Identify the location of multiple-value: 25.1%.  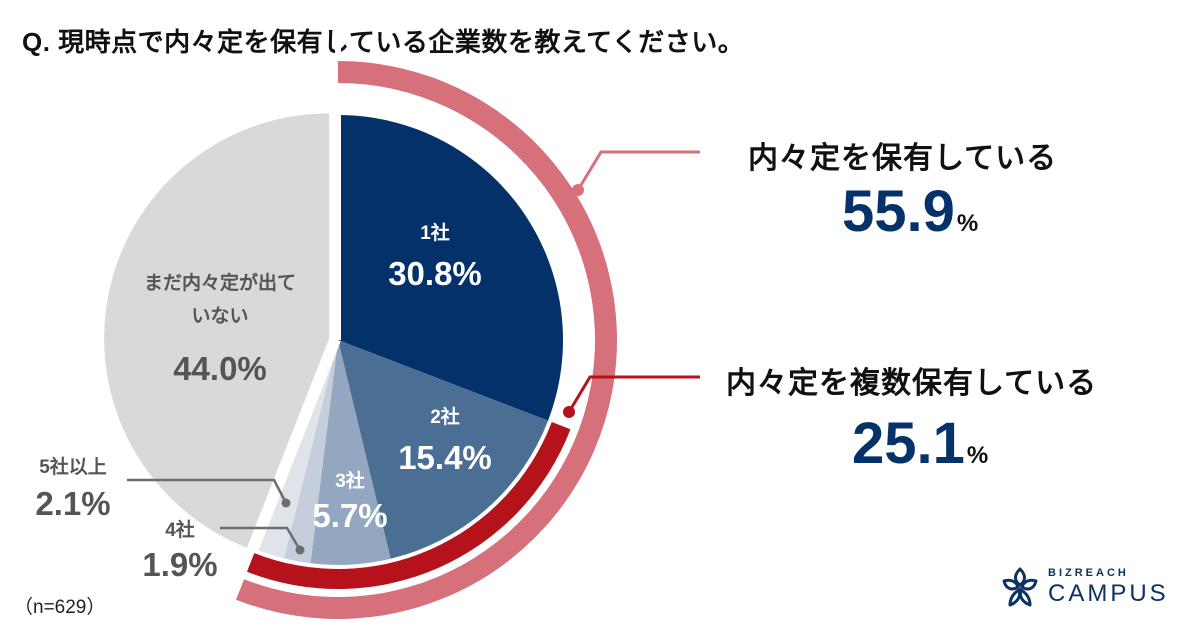
(920, 443).